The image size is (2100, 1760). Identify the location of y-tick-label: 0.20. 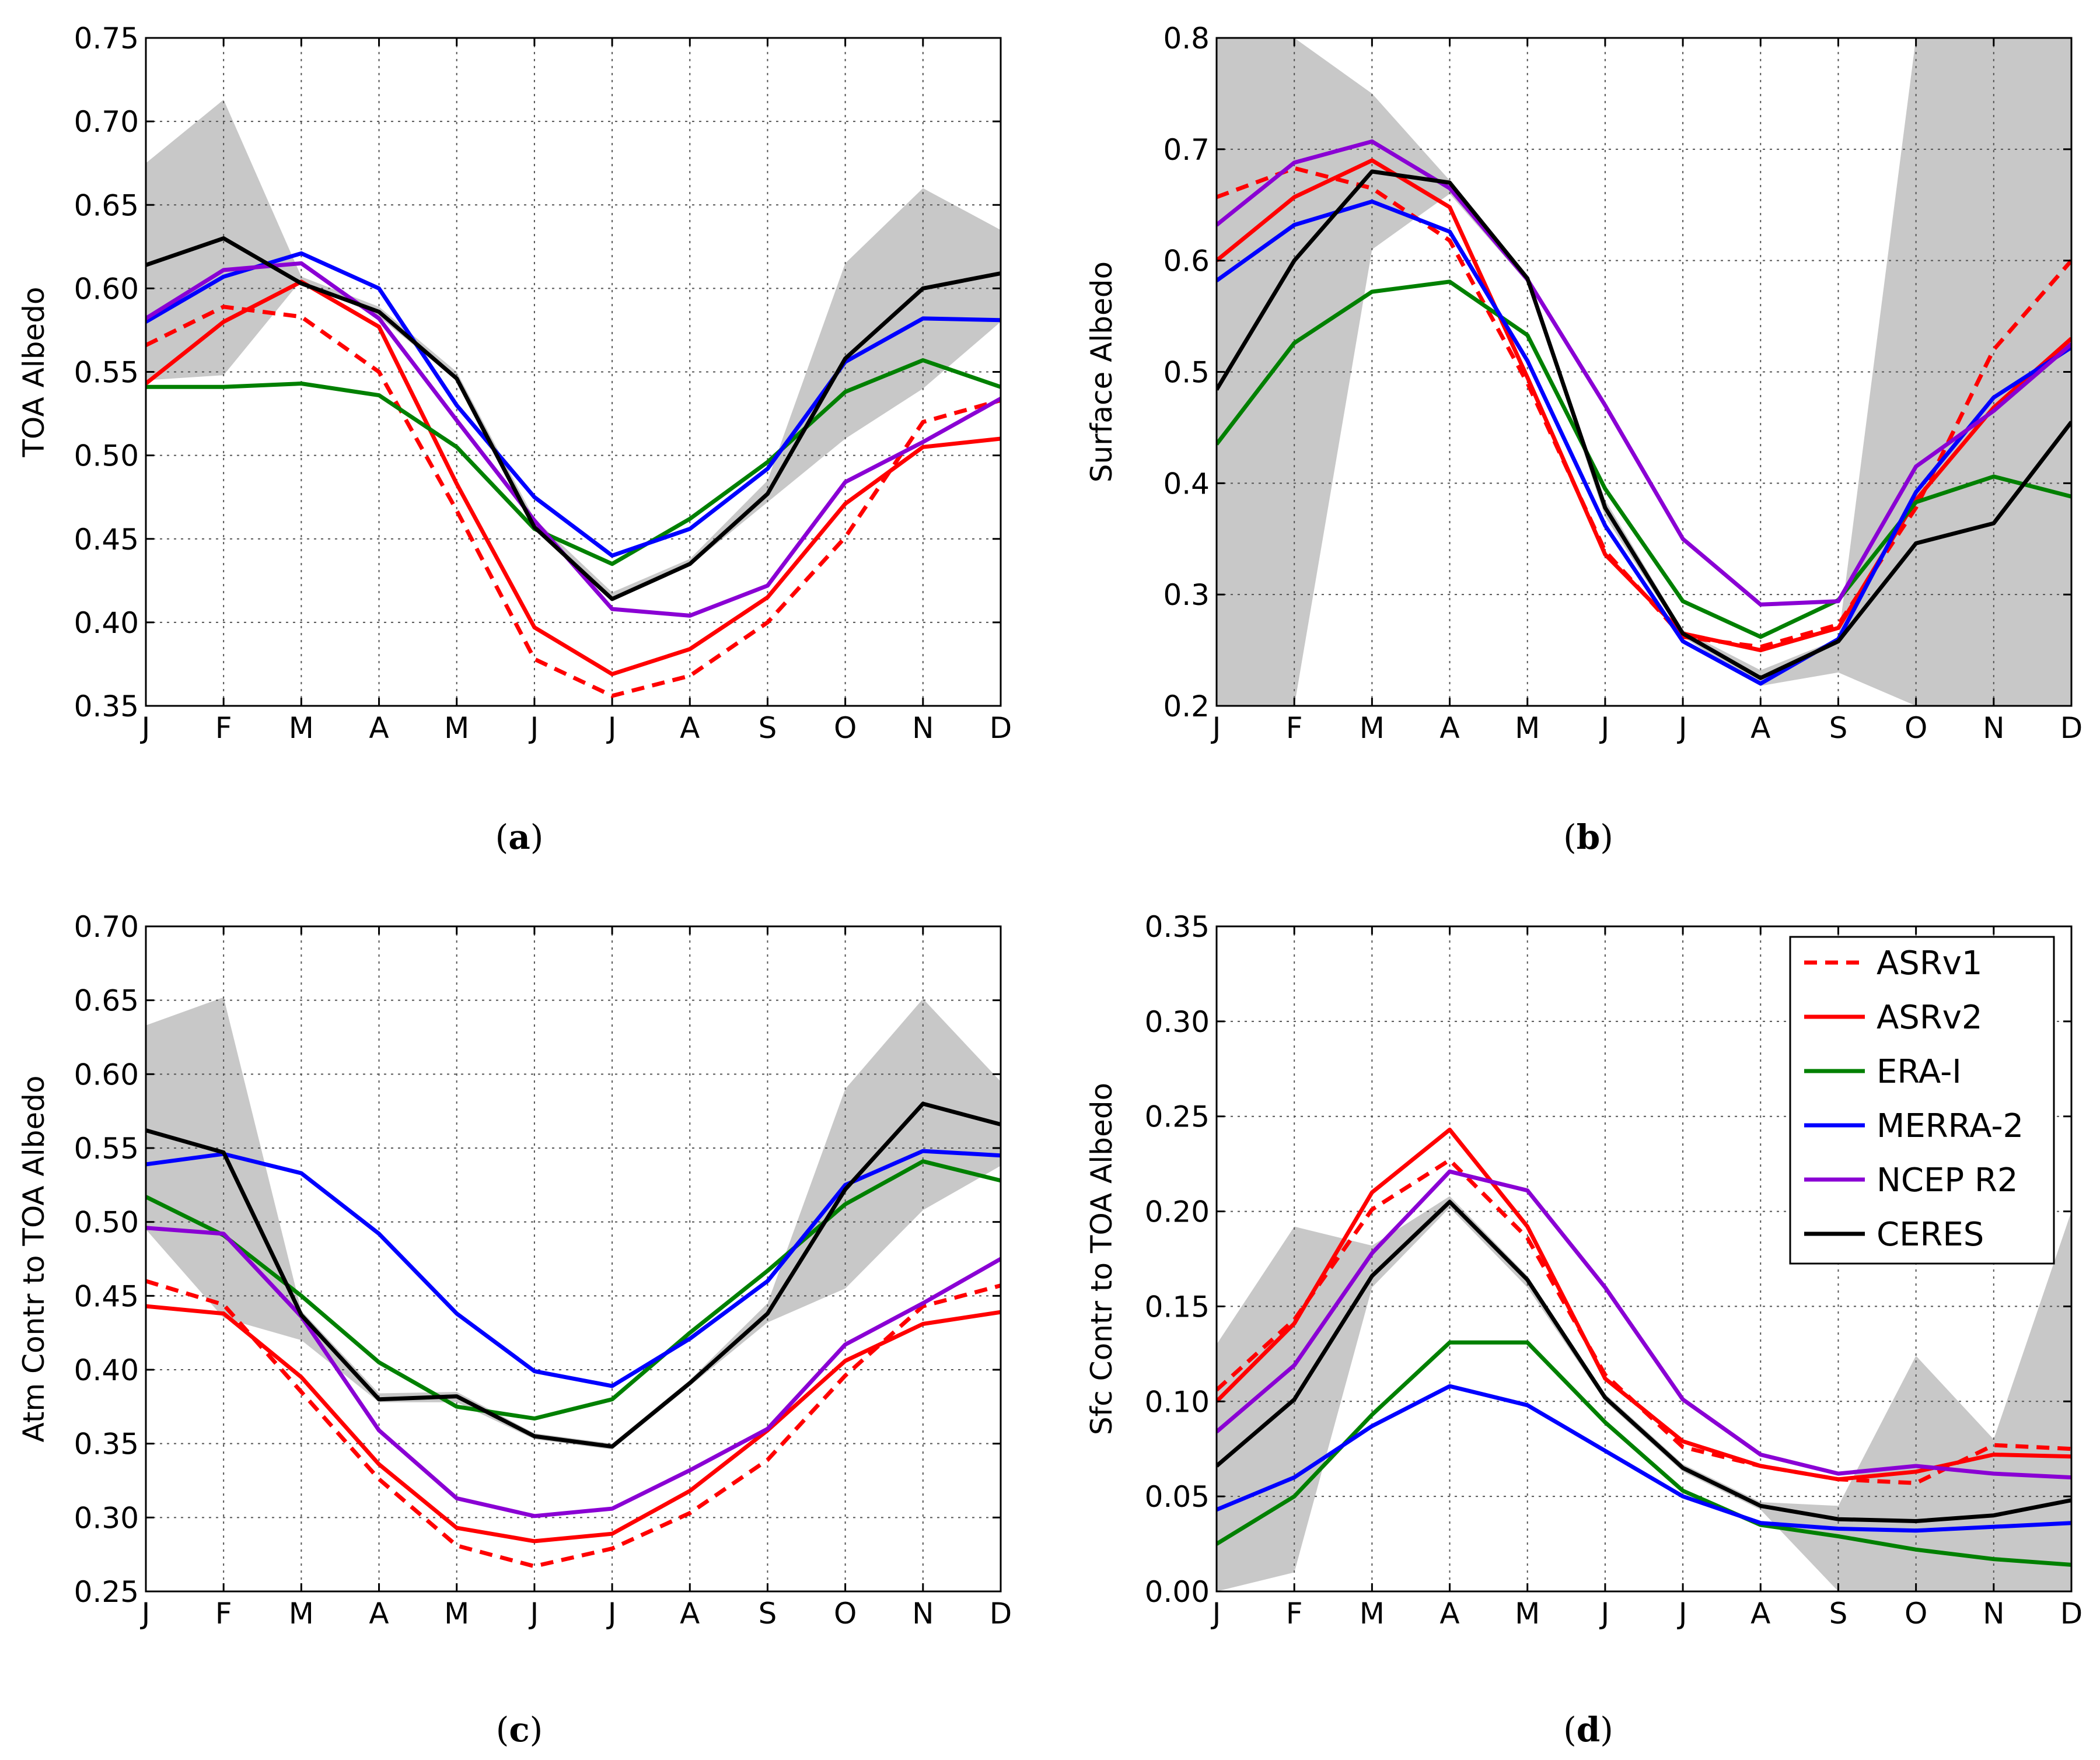
(1177, 1212).